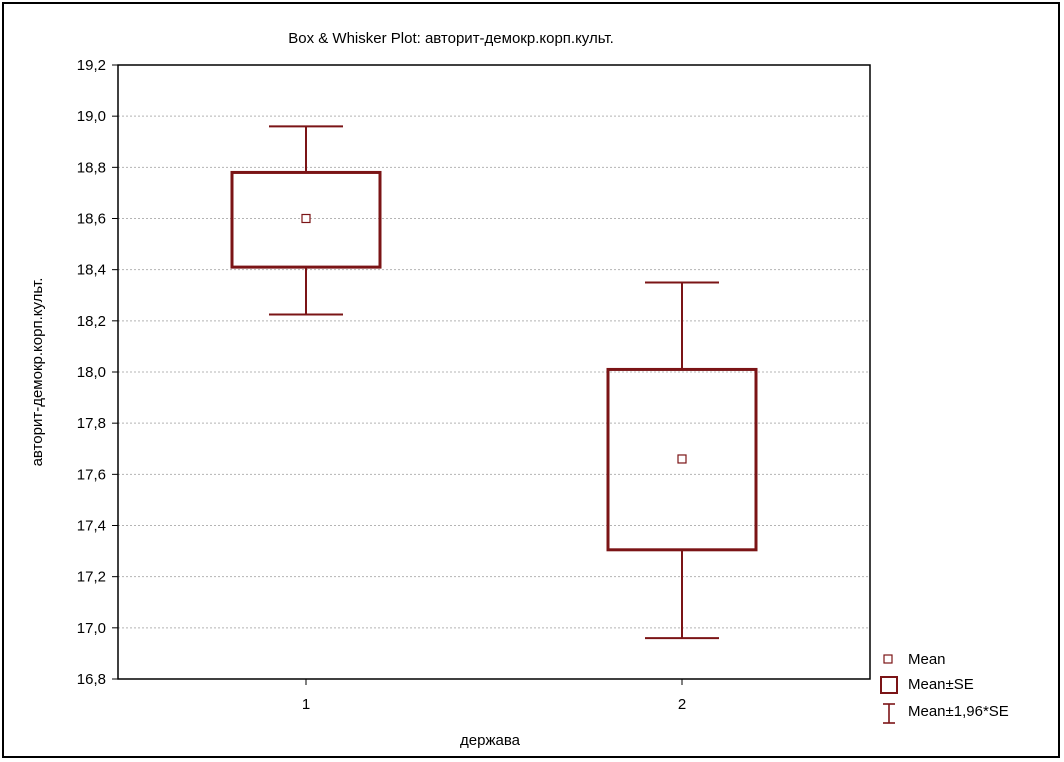 The width and height of the screenshot is (1064, 762). What do you see at coordinates (941, 684) in the screenshot?
I see `legend-se-label: Mean±SE` at bounding box center [941, 684].